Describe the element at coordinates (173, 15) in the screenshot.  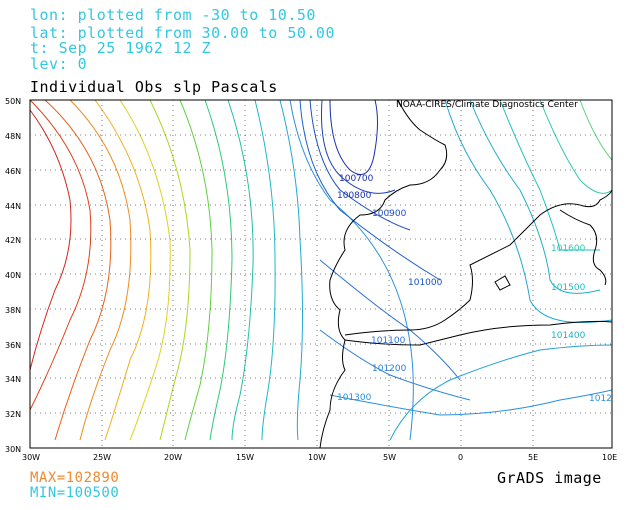
I see `lon-range-info: lon: plotted from -30 to 10.50` at that location.